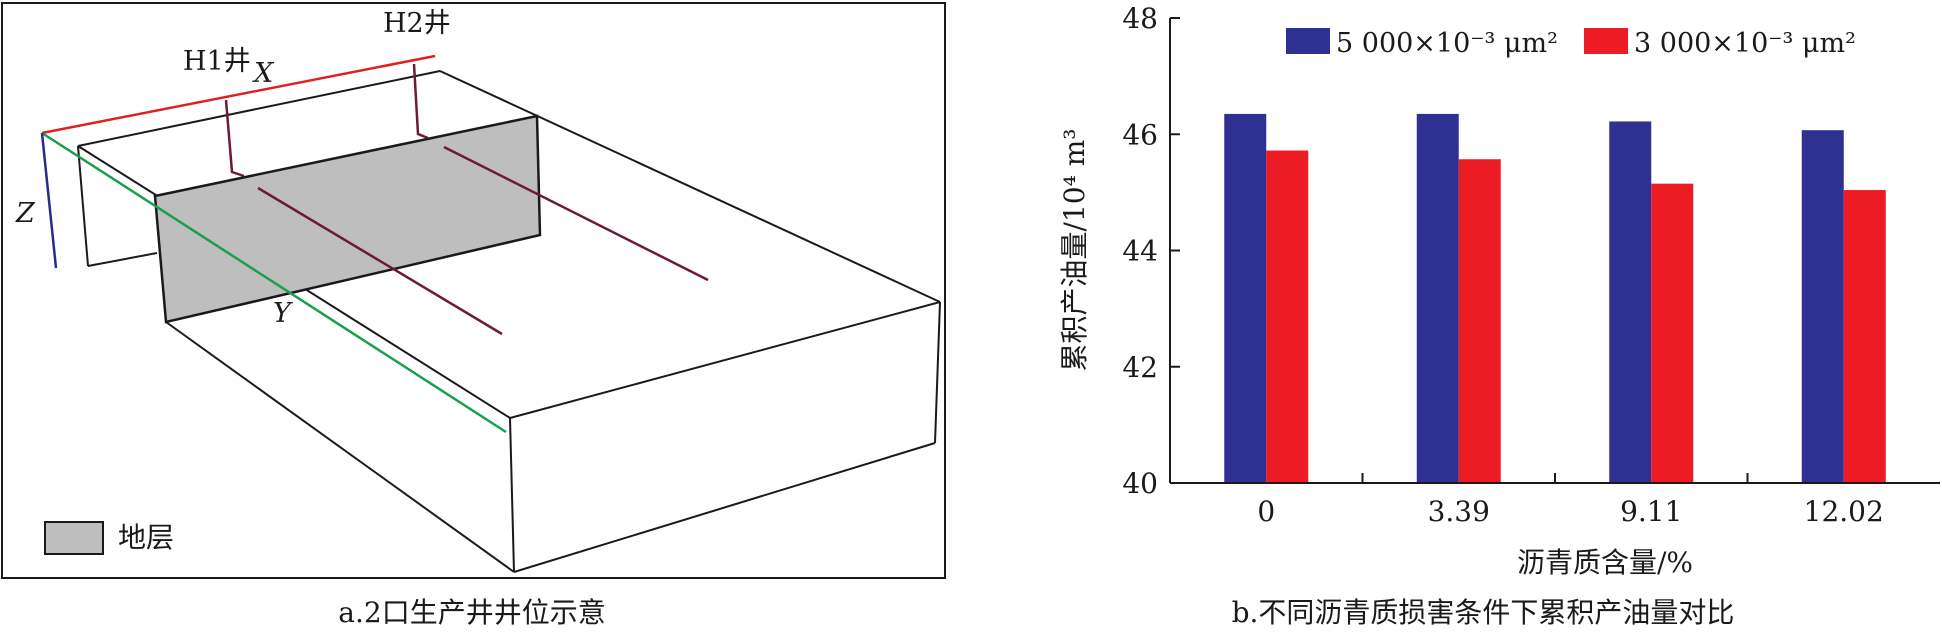  What do you see at coordinates (234, 138) in the screenshot?
I see `h1-vertical-section` at bounding box center [234, 138].